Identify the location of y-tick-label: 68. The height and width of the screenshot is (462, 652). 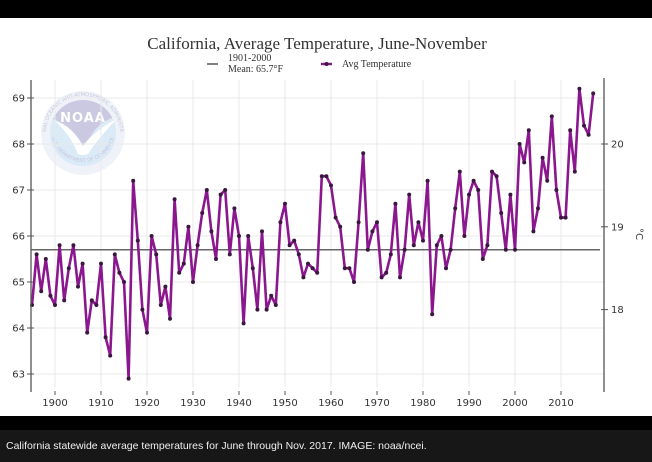
(18, 145).